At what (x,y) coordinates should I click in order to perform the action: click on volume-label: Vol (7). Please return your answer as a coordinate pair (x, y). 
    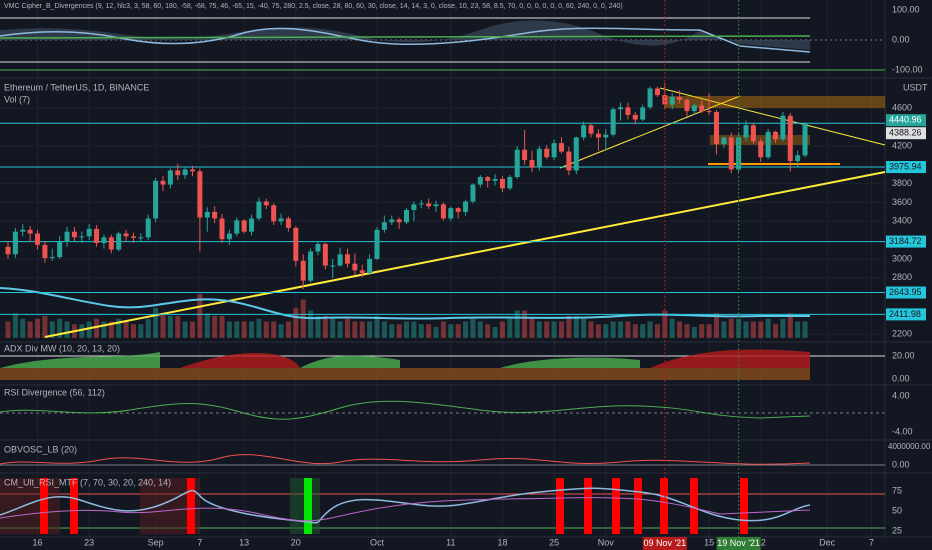
    Looking at the image, I should click on (17, 99).